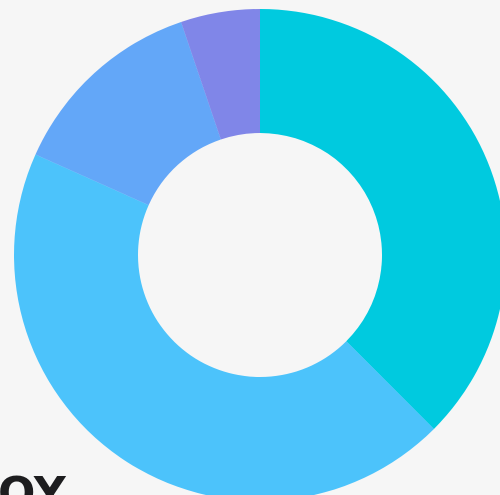 The image size is (500, 495). What do you see at coordinates (33, 481) in the screenshot?
I see `caption: OY` at bounding box center [33, 481].